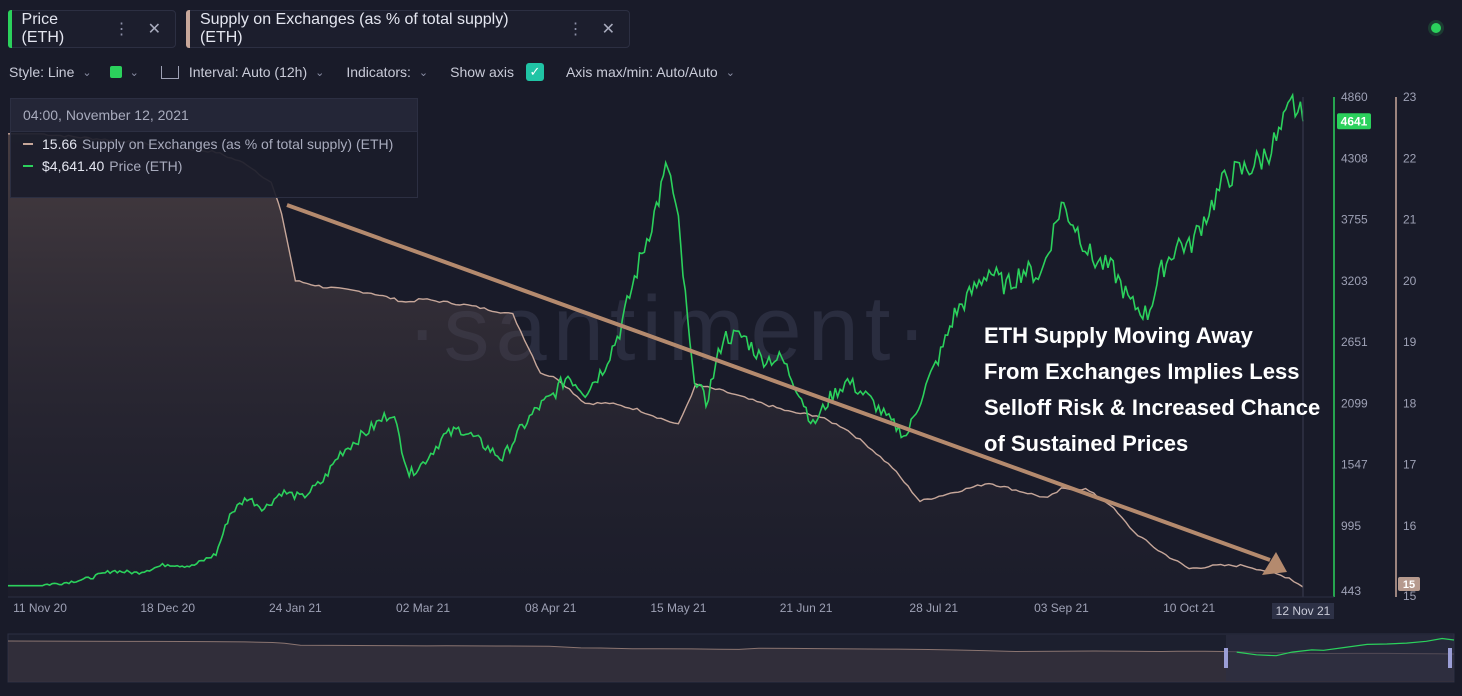 This screenshot has height=696, width=1462. Describe the element at coordinates (551, 608) in the screenshot. I see `x-axis-tick-label: 08 Apr 21` at that location.